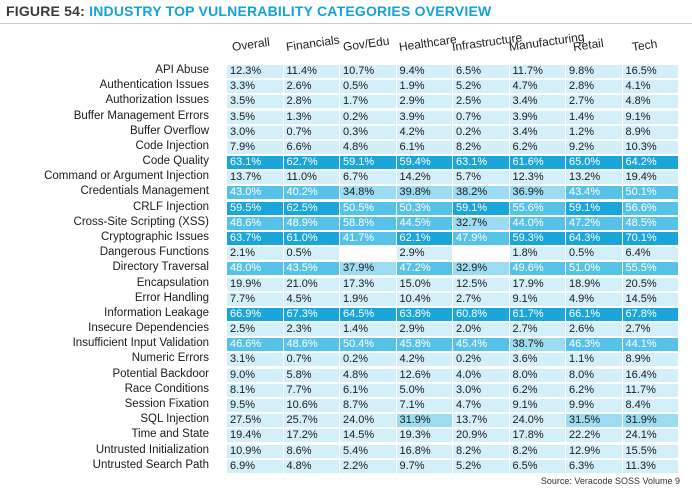 This screenshot has height=490, width=692. Describe the element at coordinates (650, 254) in the screenshot. I see `table-cell: 6.4%` at that location.